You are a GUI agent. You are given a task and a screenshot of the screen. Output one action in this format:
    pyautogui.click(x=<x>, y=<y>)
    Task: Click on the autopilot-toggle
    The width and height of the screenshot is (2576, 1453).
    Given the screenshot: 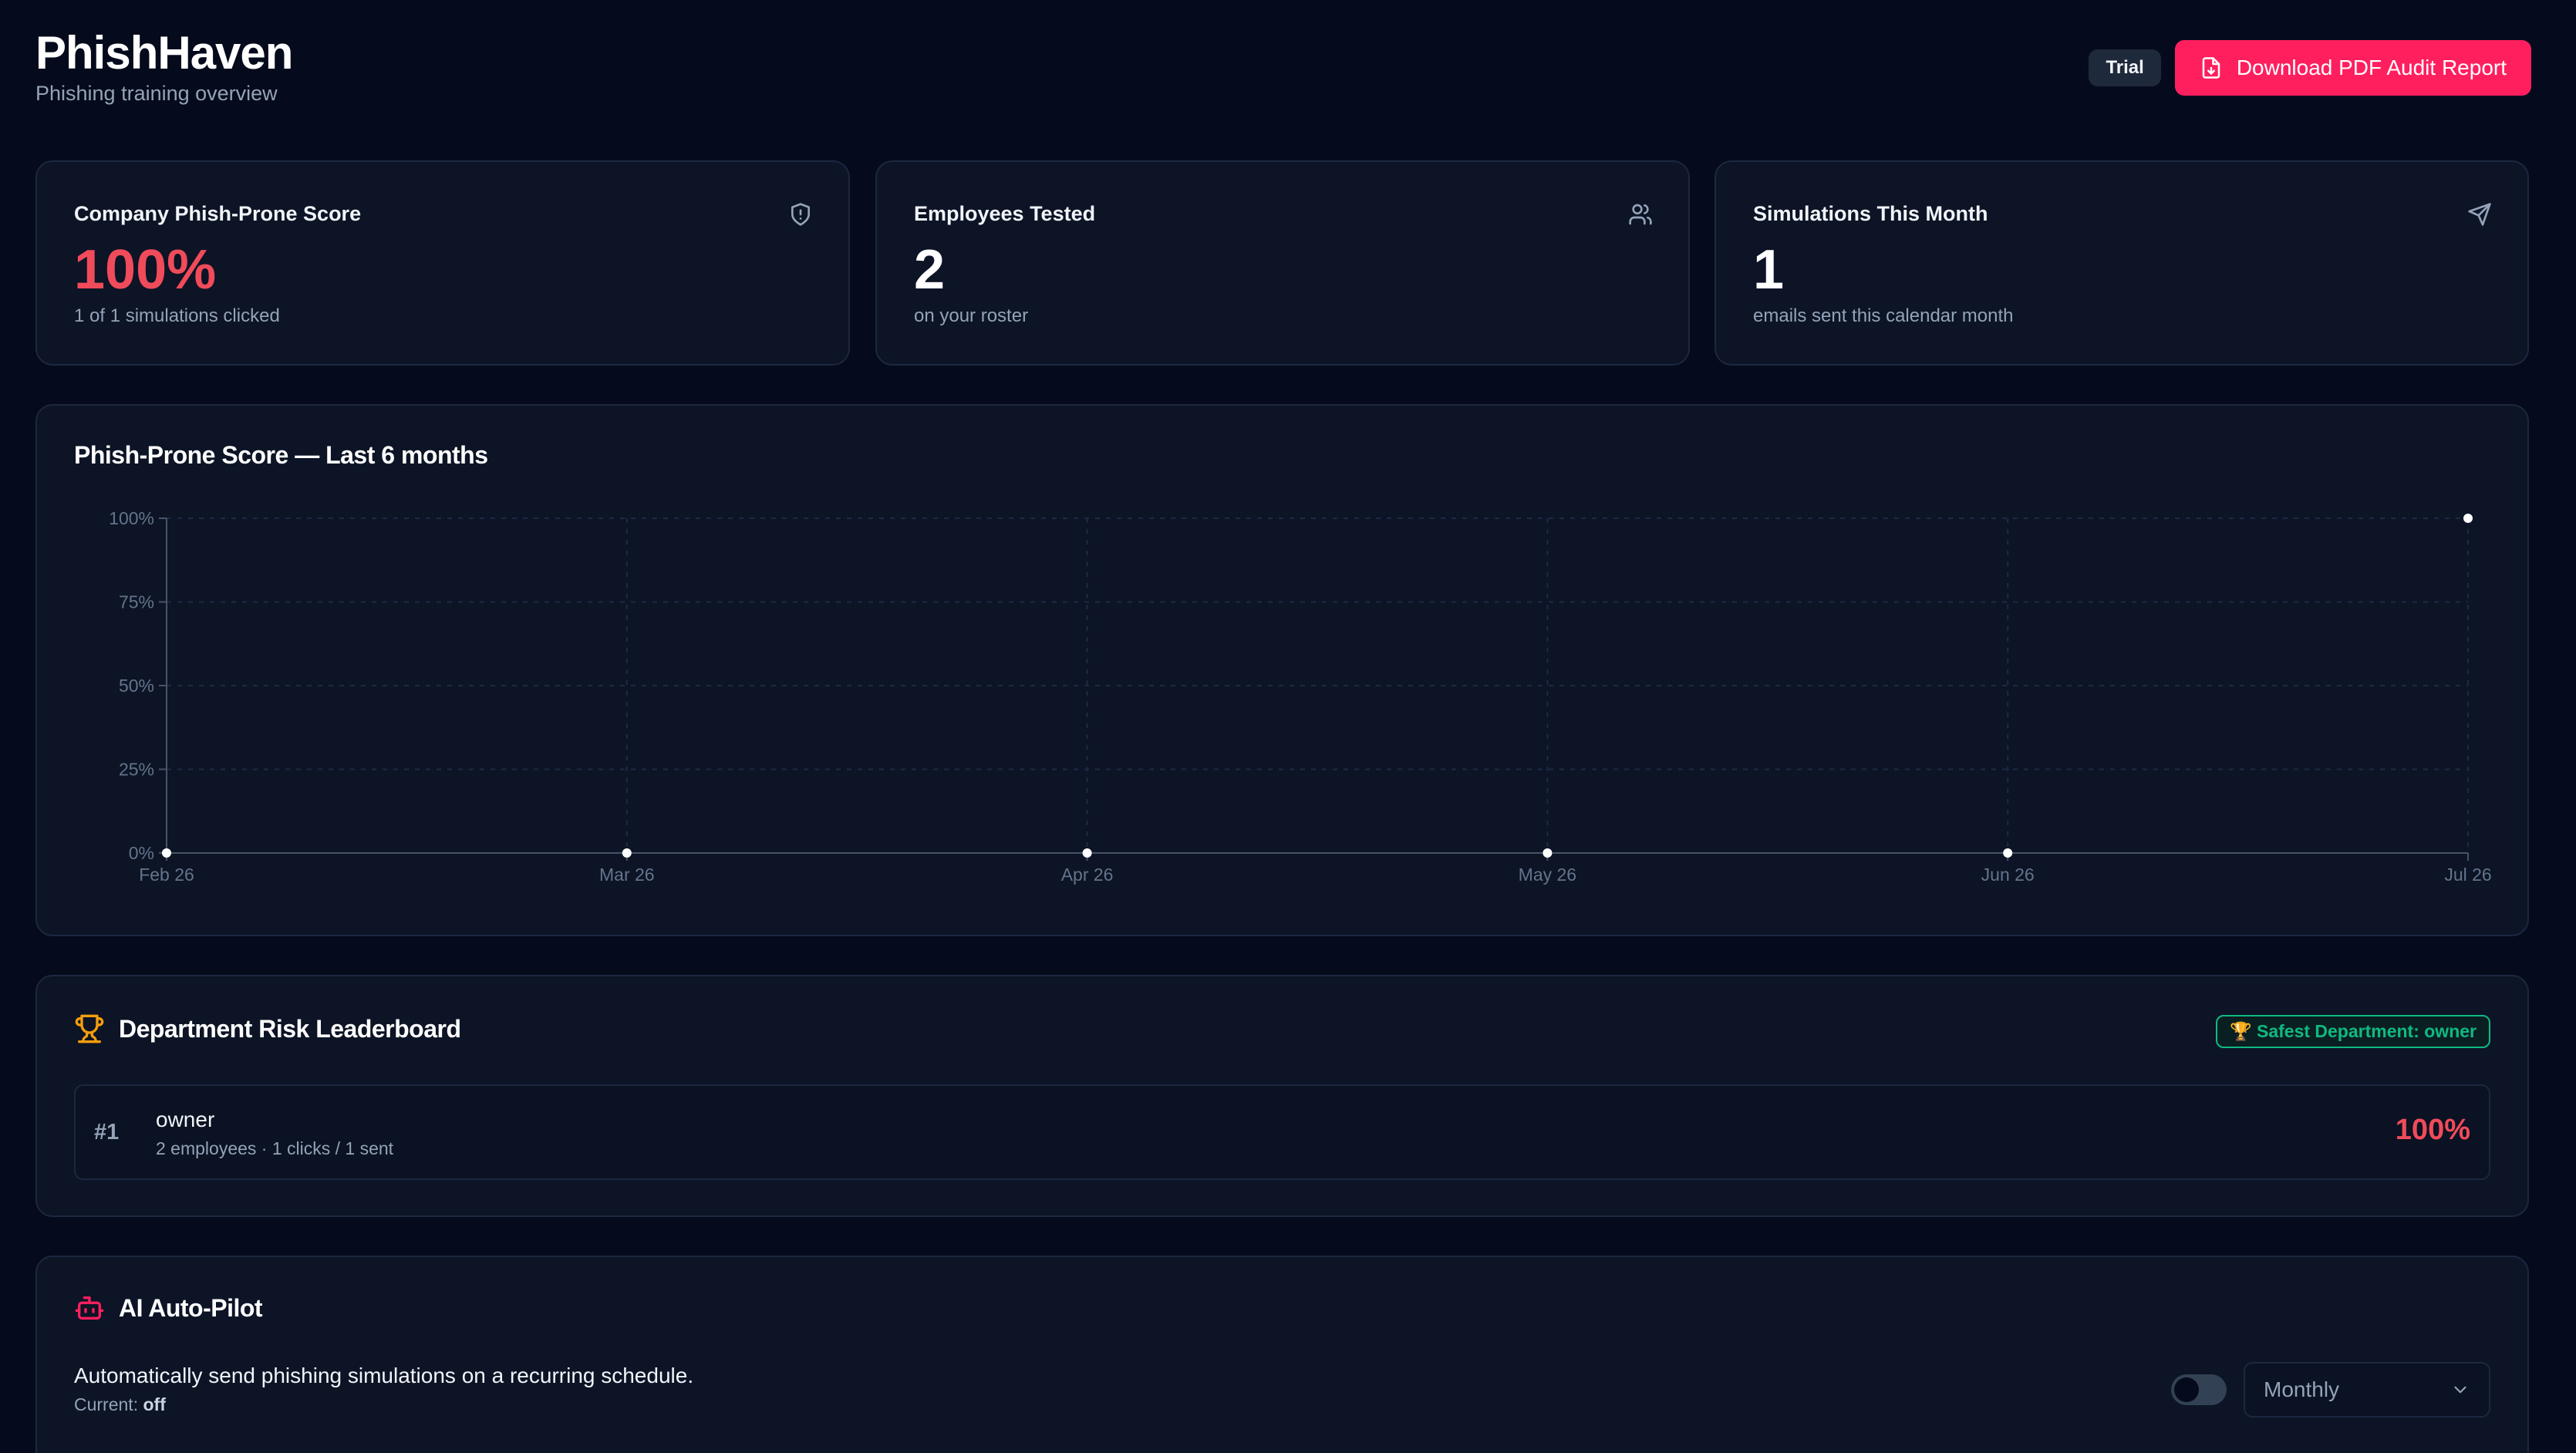 What is the action you would take?
    pyautogui.click(x=2199, y=1389)
    